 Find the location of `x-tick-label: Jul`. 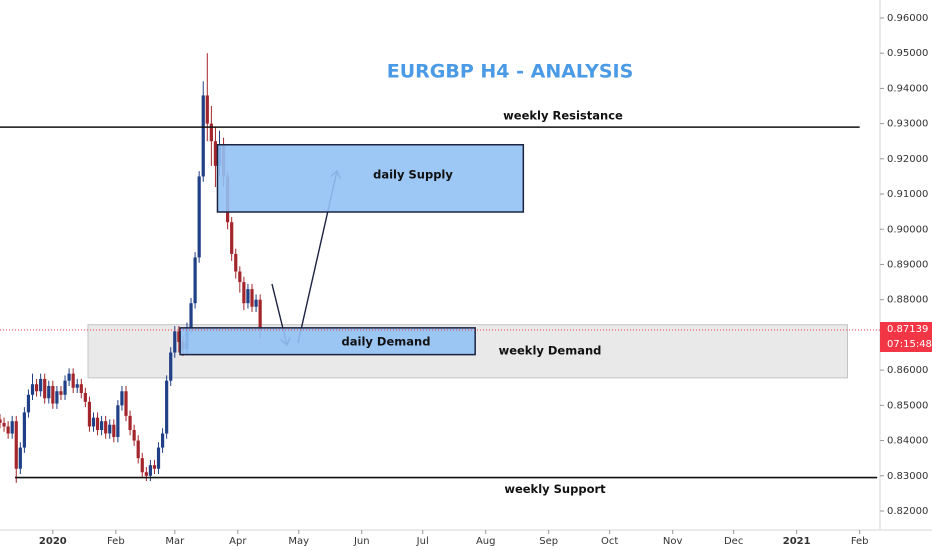

x-tick-label: Jul is located at coordinates (422, 541).